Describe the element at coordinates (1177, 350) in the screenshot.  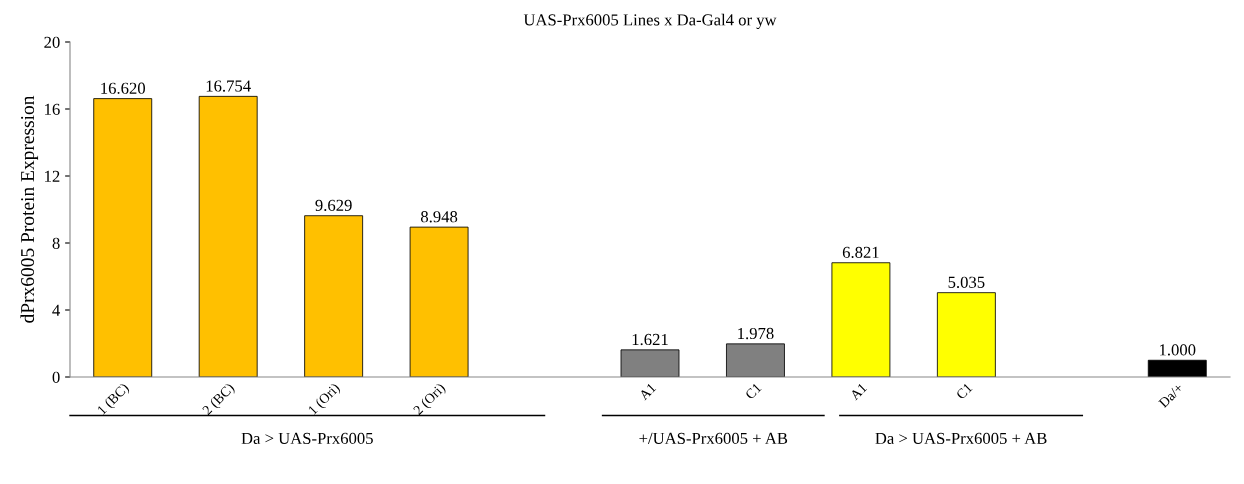
I see `data-label: 1.000` at that location.